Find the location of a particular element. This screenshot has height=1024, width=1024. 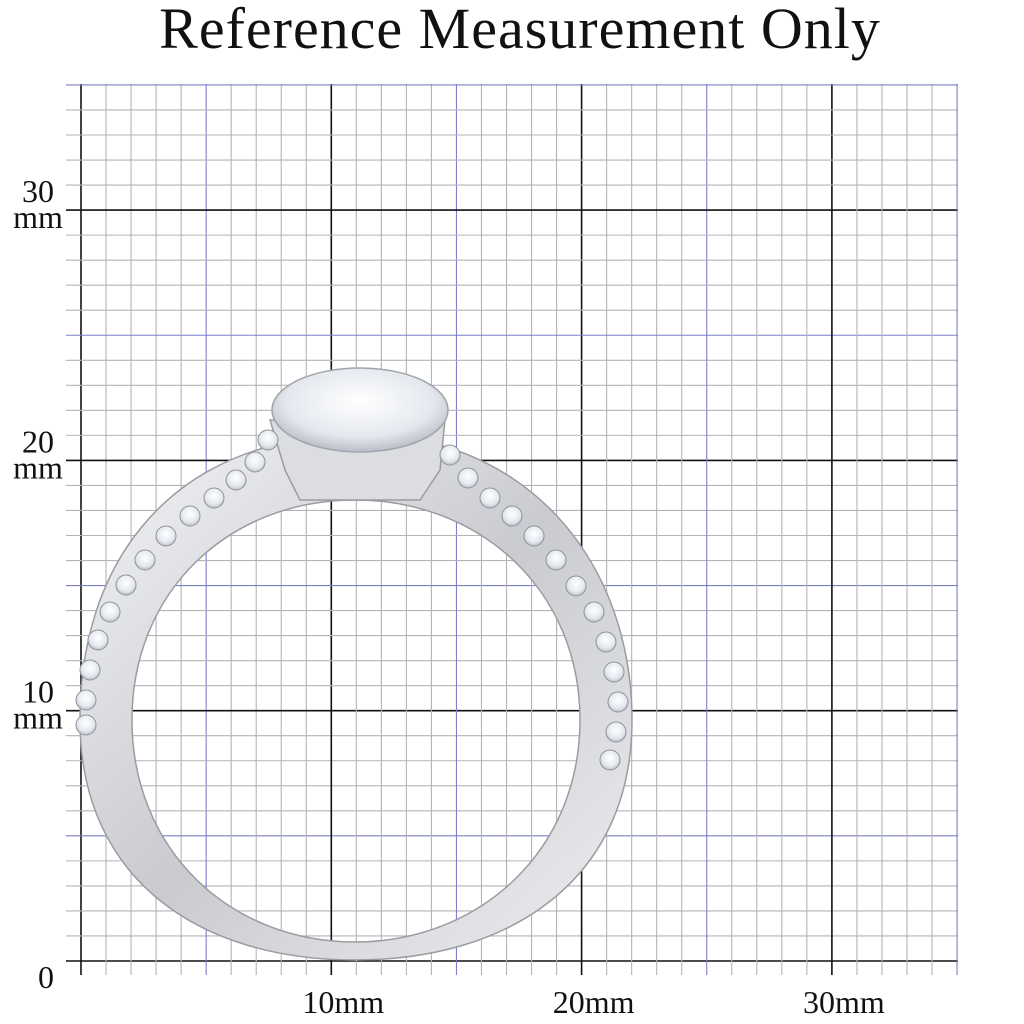

y-label-number: 30 is located at coordinates (38, 191).